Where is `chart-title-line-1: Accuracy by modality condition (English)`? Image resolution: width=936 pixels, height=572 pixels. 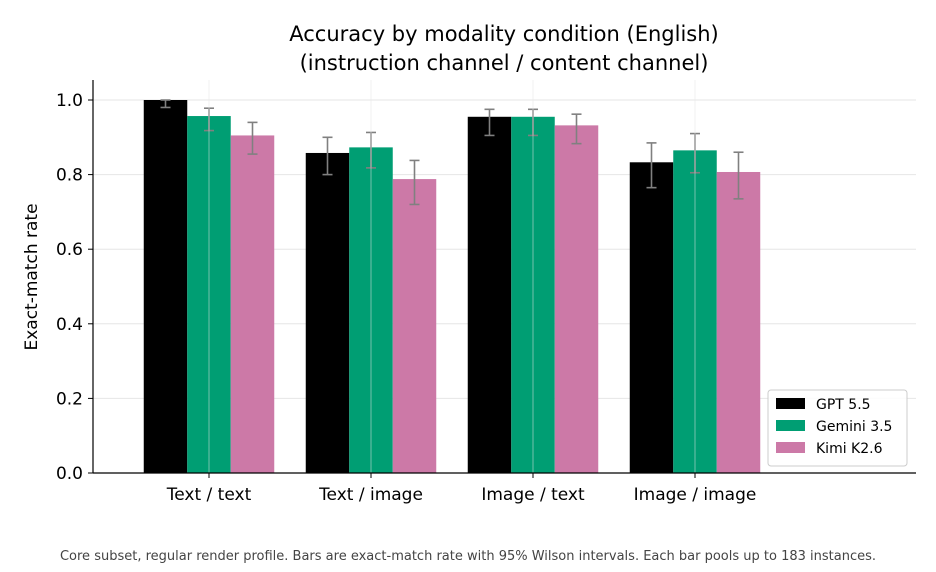
chart-title-line-1: Accuracy by modality condition (English) is located at coordinates (503, 34).